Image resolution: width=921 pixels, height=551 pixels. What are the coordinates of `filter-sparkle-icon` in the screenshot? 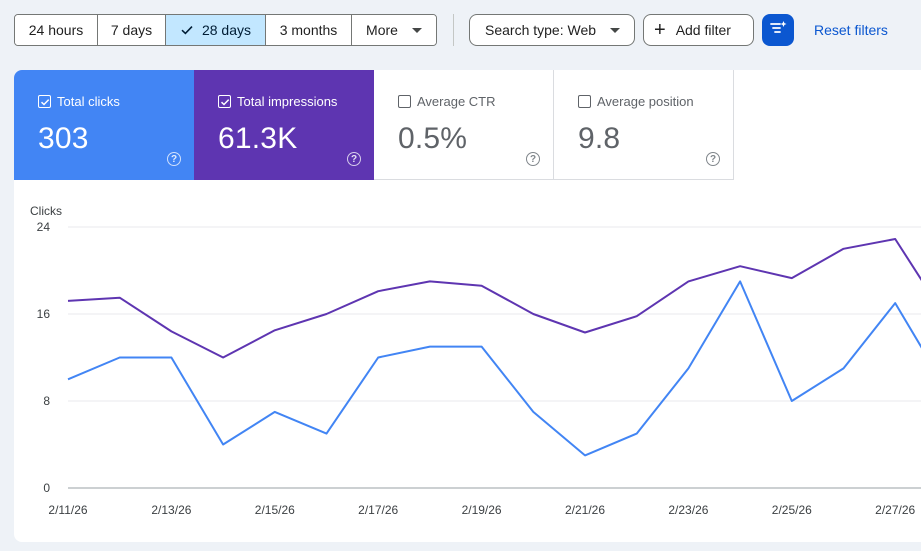 It's located at (778, 30).